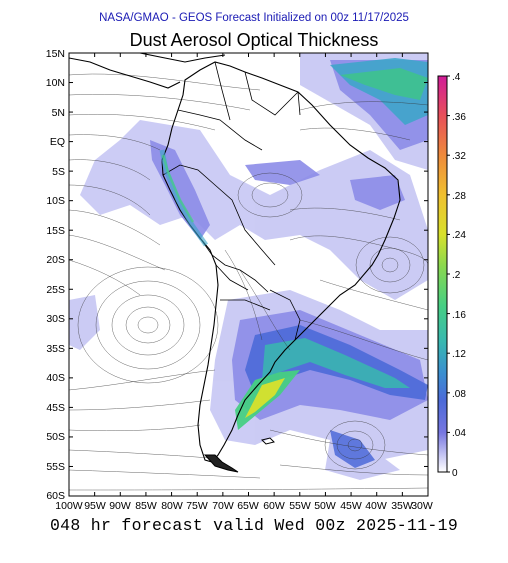 The height and width of the screenshot is (563, 508). I want to click on colorbar-tick-label: .28, so click(459, 196).